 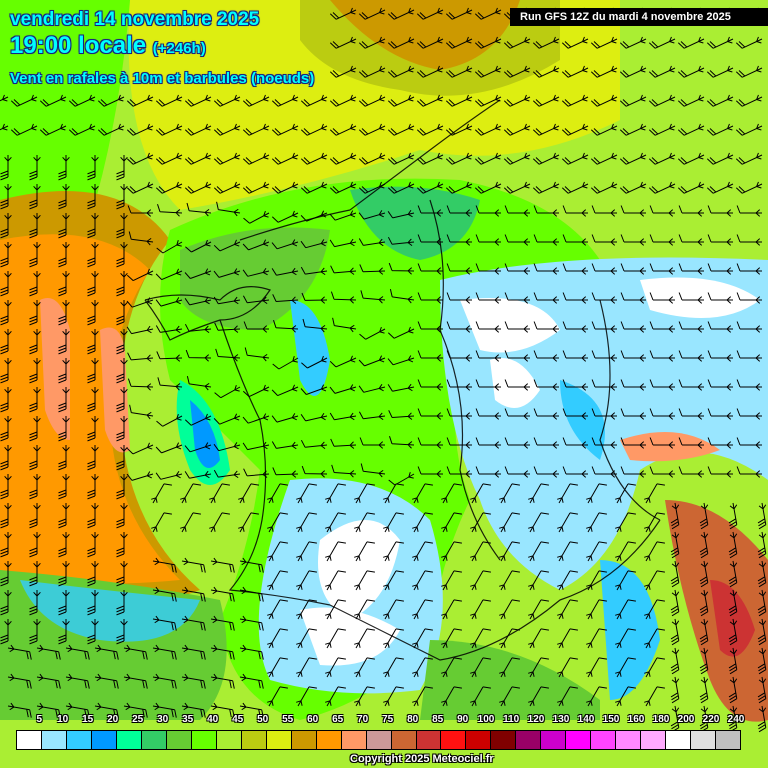 I want to click on legend-label: 100, so click(x=486, y=719).